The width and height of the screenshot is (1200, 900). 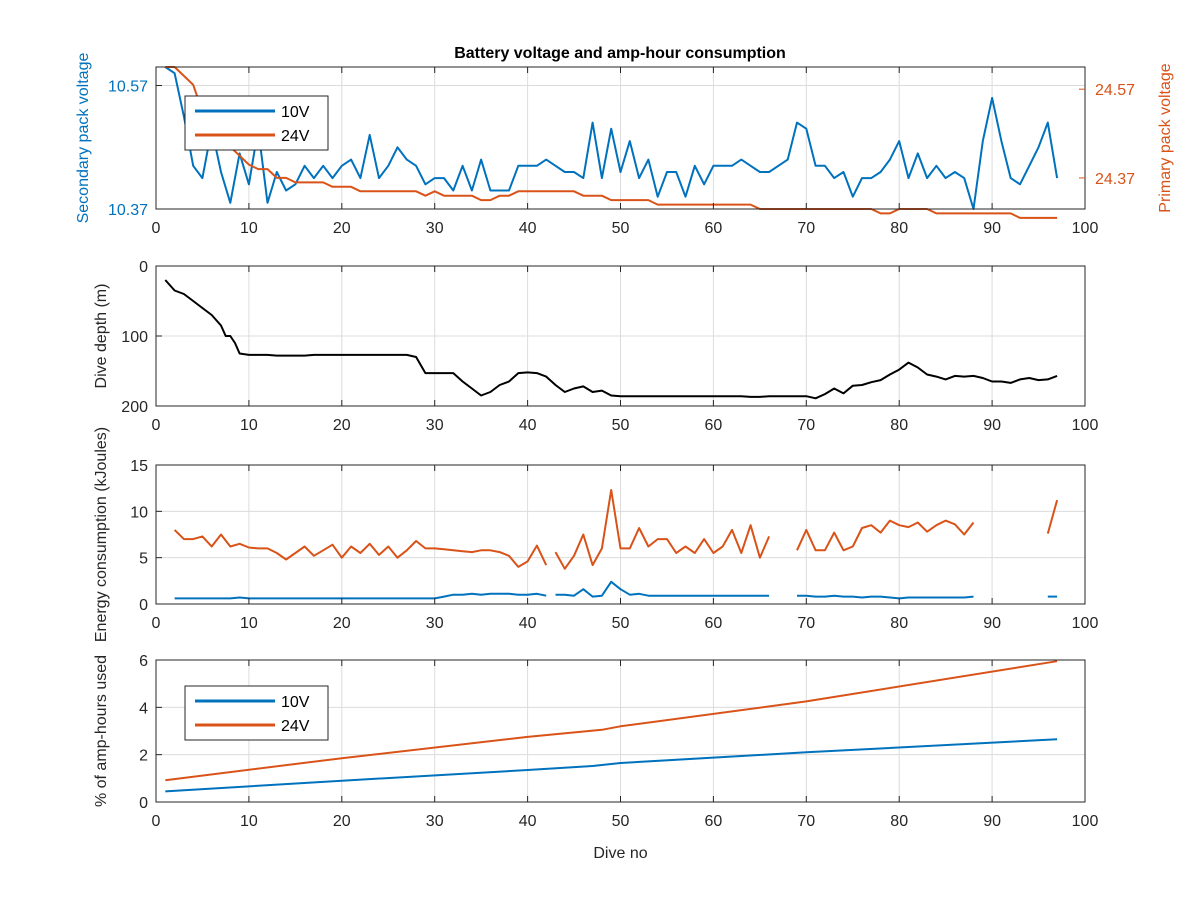 What do you see at coordinates (1115, 179) in the screenshot?
I see `y-right-tick-label: 24.37` at bounding box center [1115, 179].